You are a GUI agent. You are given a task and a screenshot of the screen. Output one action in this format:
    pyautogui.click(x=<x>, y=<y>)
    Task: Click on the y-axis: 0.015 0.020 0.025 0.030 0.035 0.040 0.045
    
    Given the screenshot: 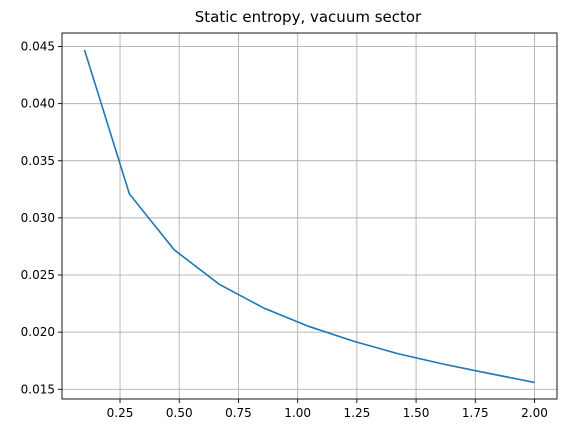 What is the action you would take?
    pyautogui.click(x=41, y=217)
    